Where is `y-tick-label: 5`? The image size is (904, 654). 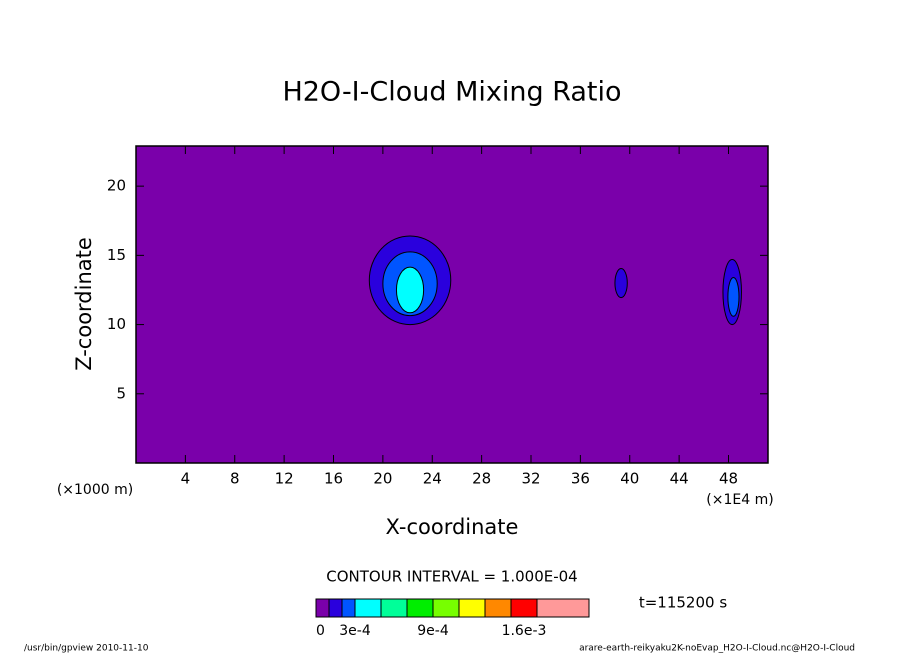 y-tick-label: 5 is located at coordinates (121, 393).